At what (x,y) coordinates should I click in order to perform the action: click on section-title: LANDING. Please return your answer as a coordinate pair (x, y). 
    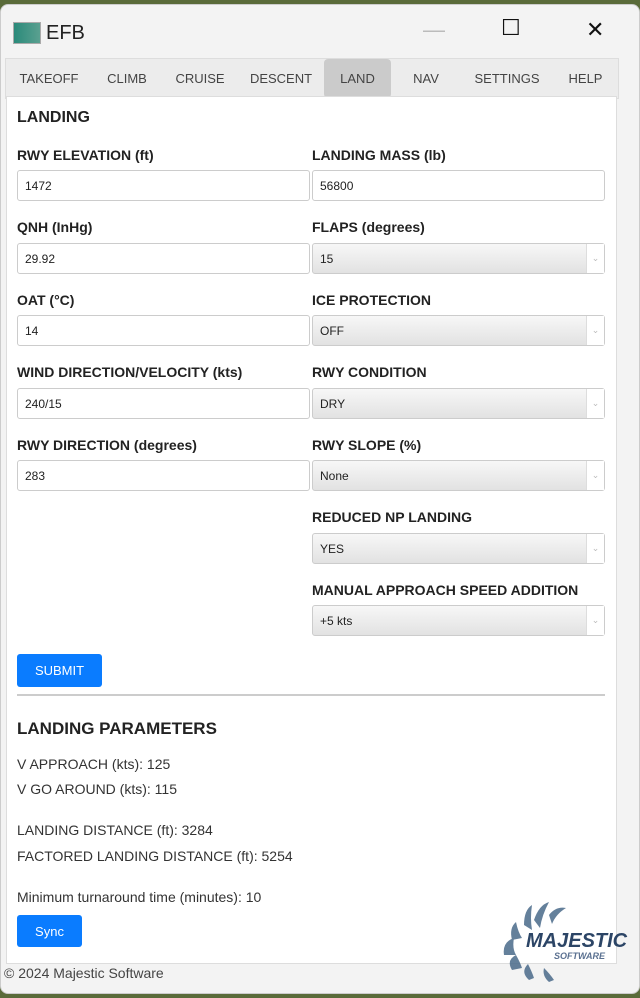
    Looking at the image, I should click on (53, 117).